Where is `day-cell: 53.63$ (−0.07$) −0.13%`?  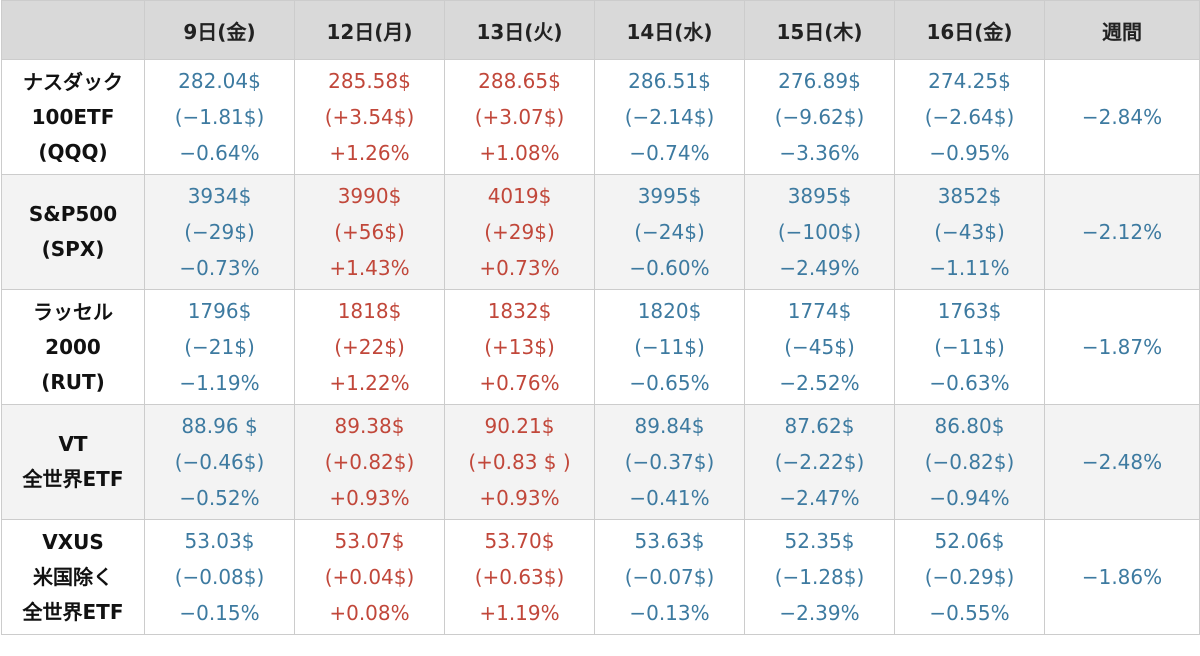
day-cell: 53.63$ (−0.07$) −0.13% is located at coordinates (669, 577).